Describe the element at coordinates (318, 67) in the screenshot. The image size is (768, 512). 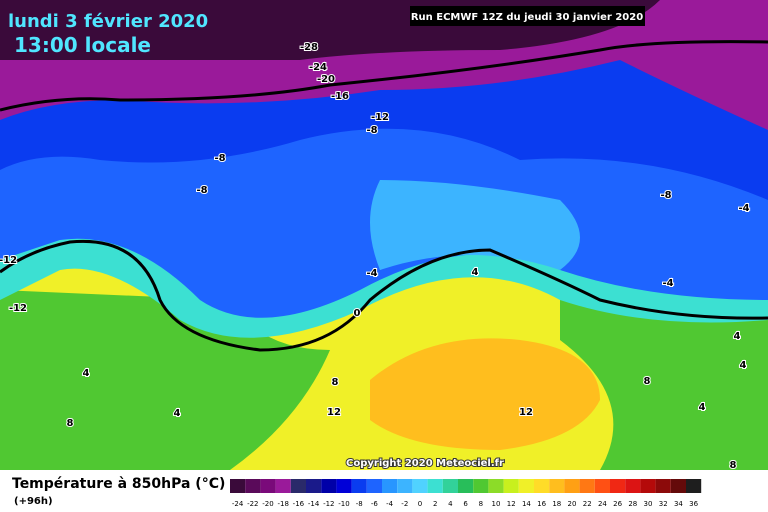
I see `contour-label: -24` at that location.